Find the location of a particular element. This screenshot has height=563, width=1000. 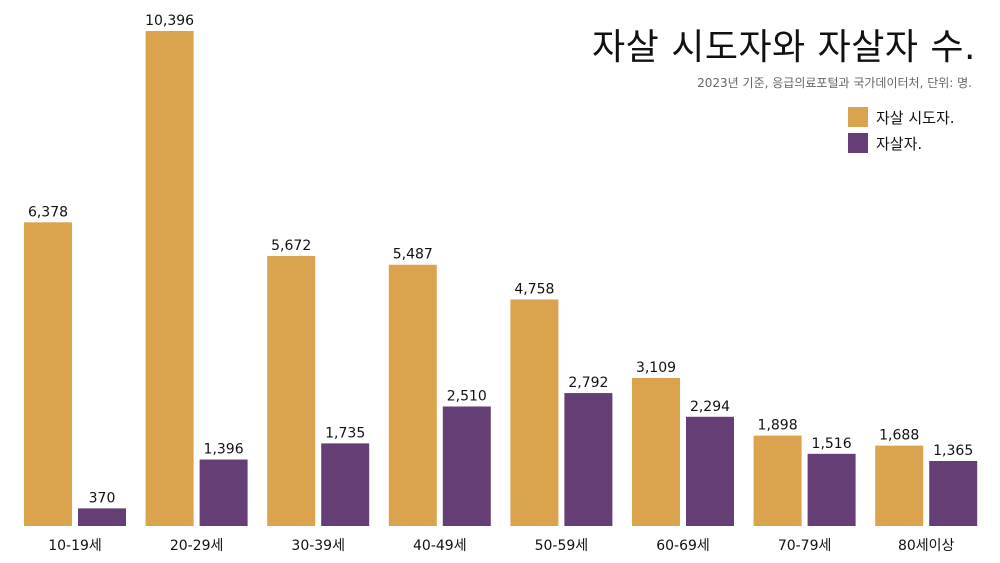

data-label-attempts-8: 1,688 is located at coordinates (899, 436).